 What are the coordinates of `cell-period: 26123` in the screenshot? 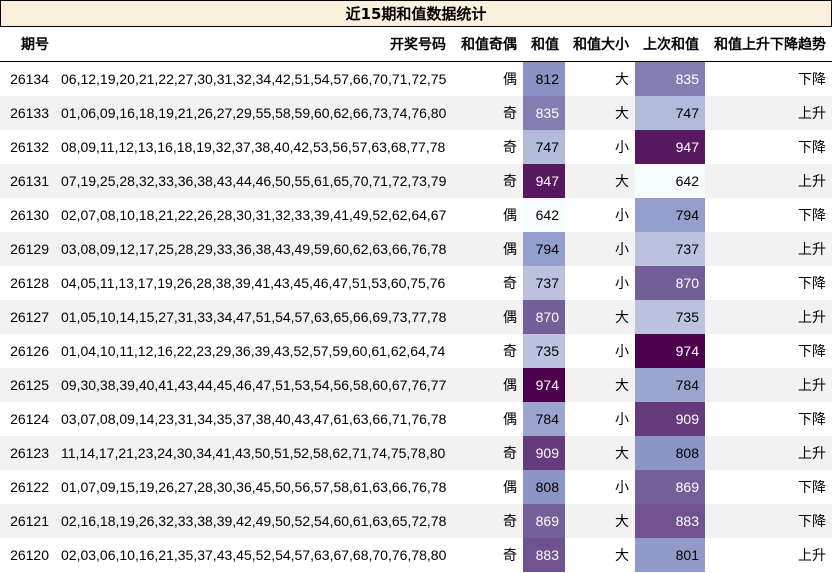 It's located at (27, 453).